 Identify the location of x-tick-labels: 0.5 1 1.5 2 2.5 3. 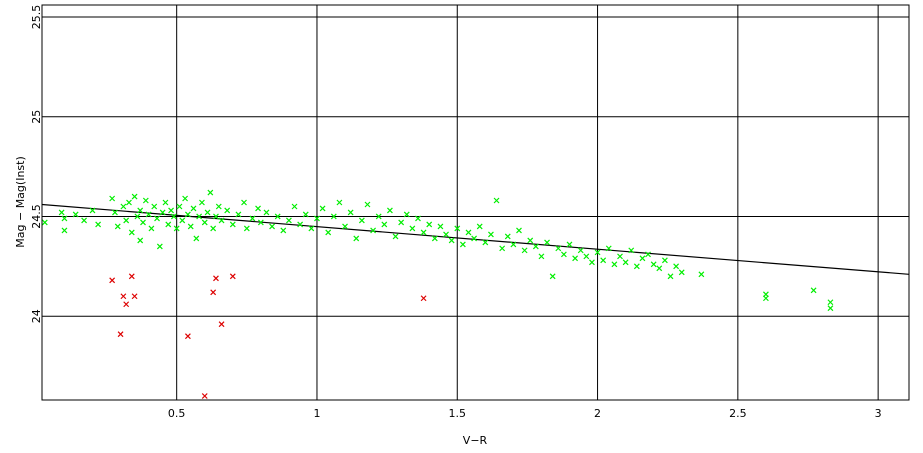
(525, 413).